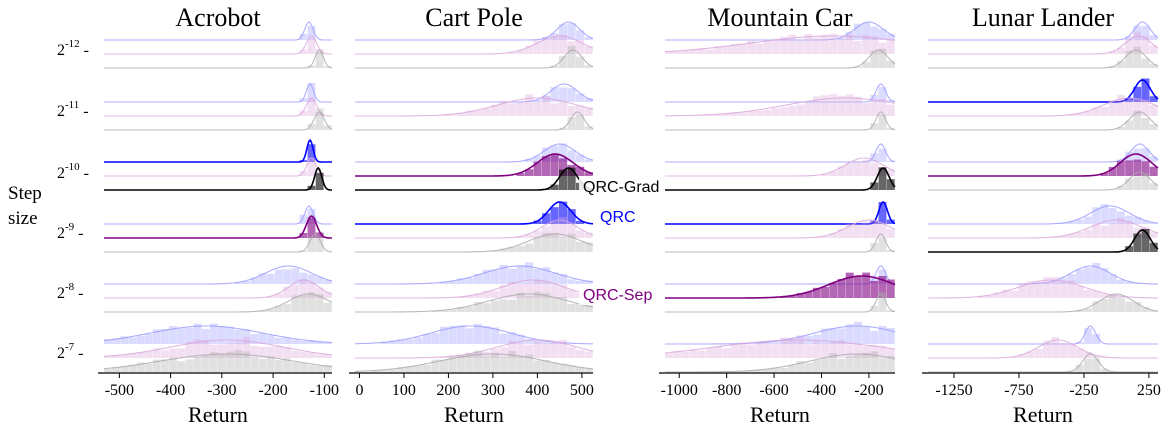 This screenshot has height=427, width=1166. What do you see at coordinates (1043, 17) in the screenshot?
I see `panel-title: Lunar Lander` at bounding box center [1043, 17].